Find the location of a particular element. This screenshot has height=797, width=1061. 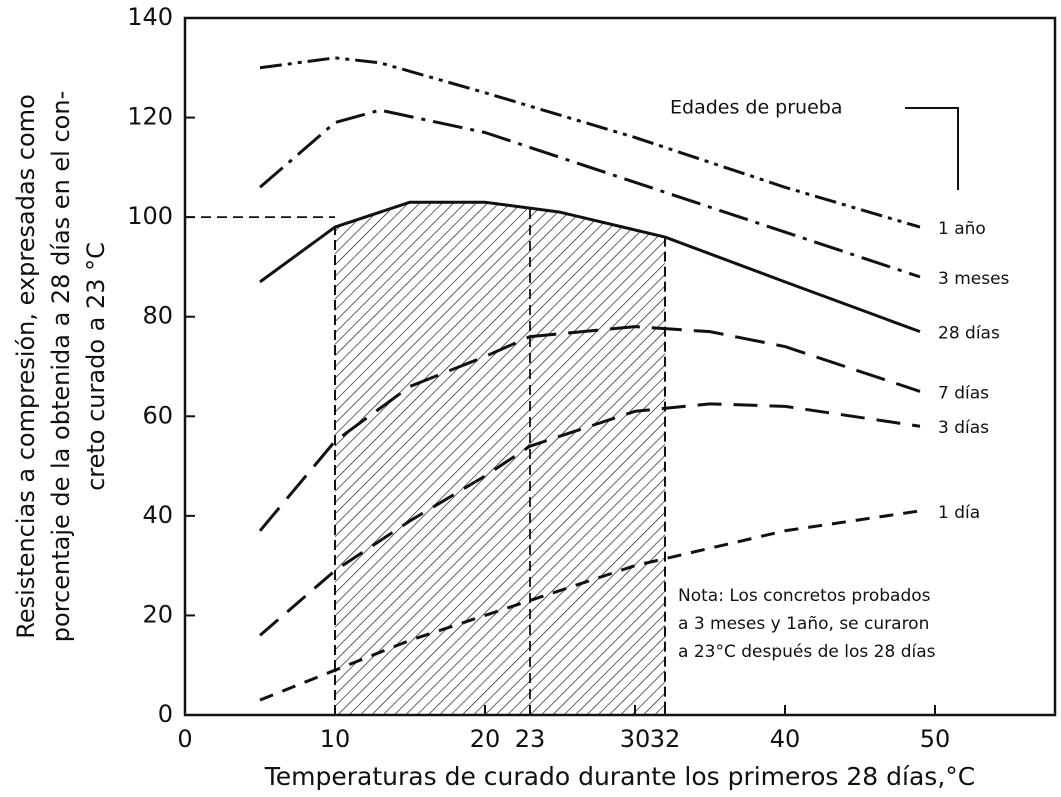

series-label: 28 días is located at coordinates (969, 334).